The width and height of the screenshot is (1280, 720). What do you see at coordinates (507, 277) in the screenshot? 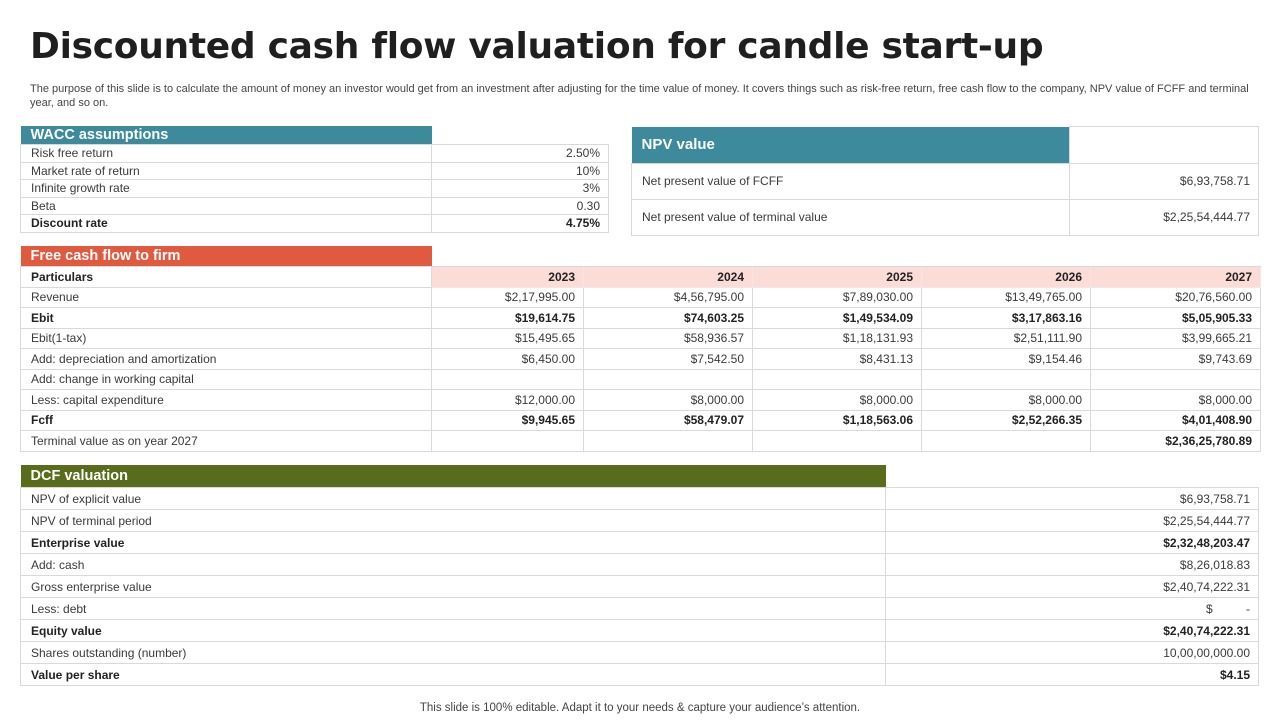
I see `year-header: 2023` at bounding box center [507, 277].